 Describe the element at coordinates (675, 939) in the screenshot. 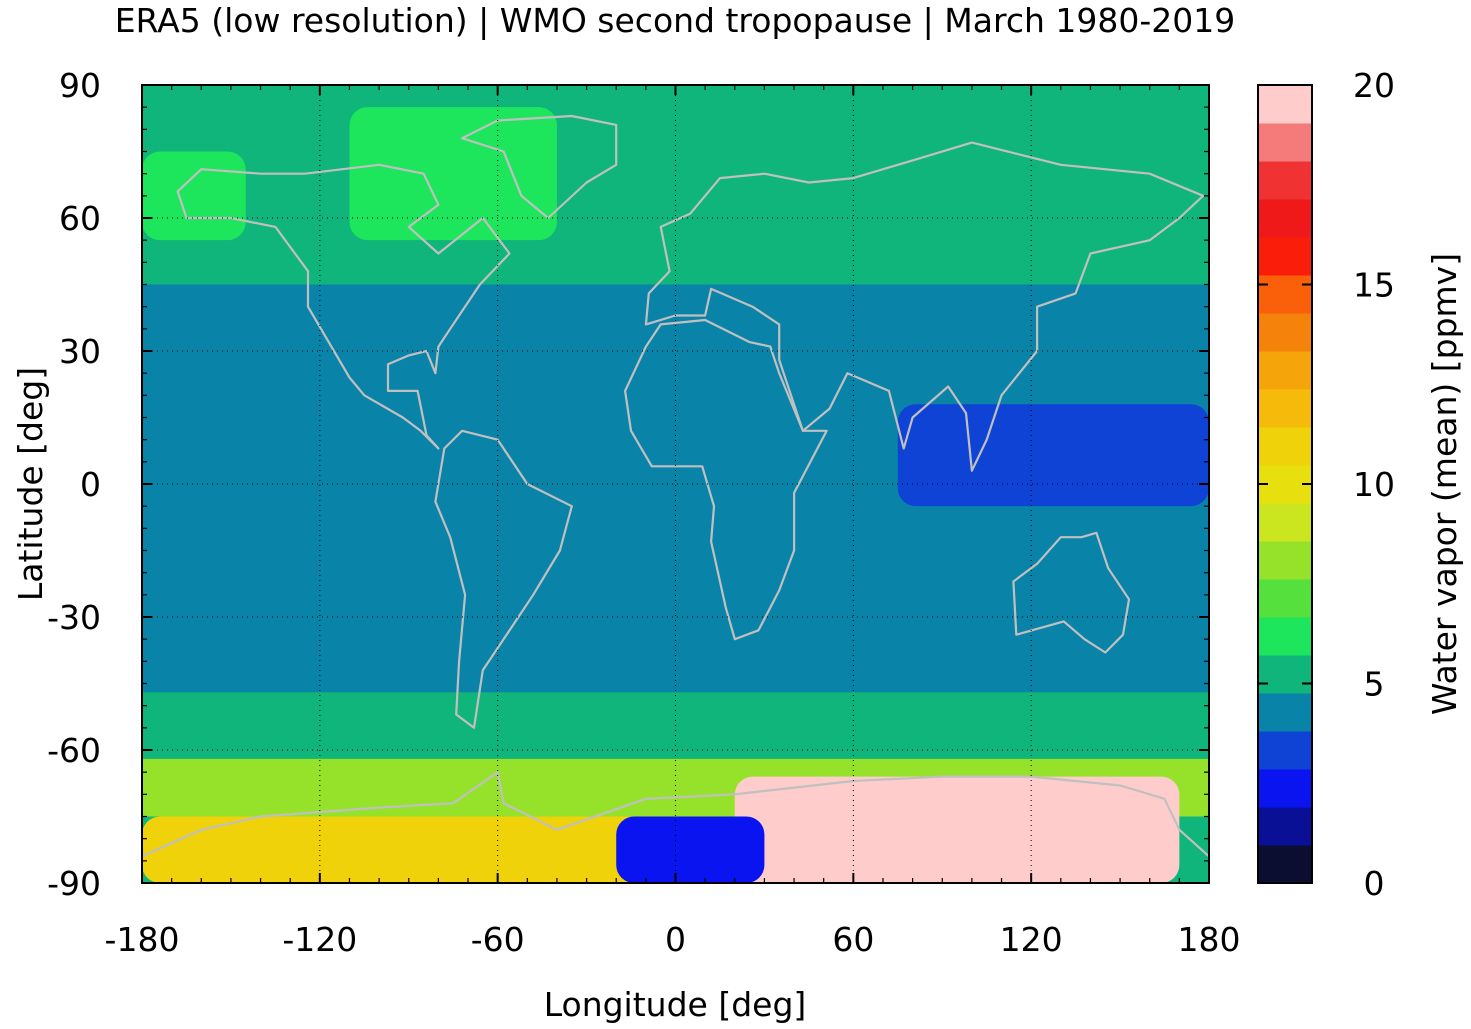

I see `x-tick-label: 0` at that location.